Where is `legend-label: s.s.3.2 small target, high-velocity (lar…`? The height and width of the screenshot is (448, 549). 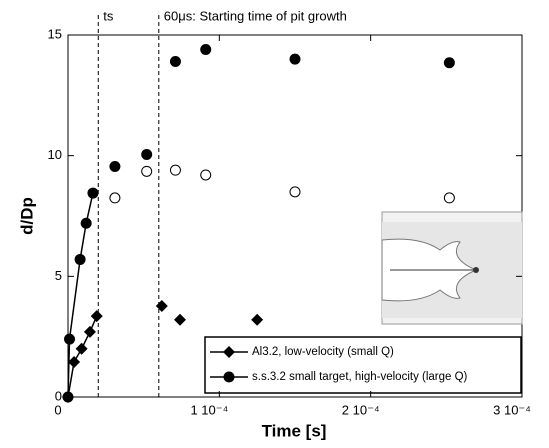
legend-label: s.s.3.2 small target, high-velocity (lar… is located at coordinates (360, 377).